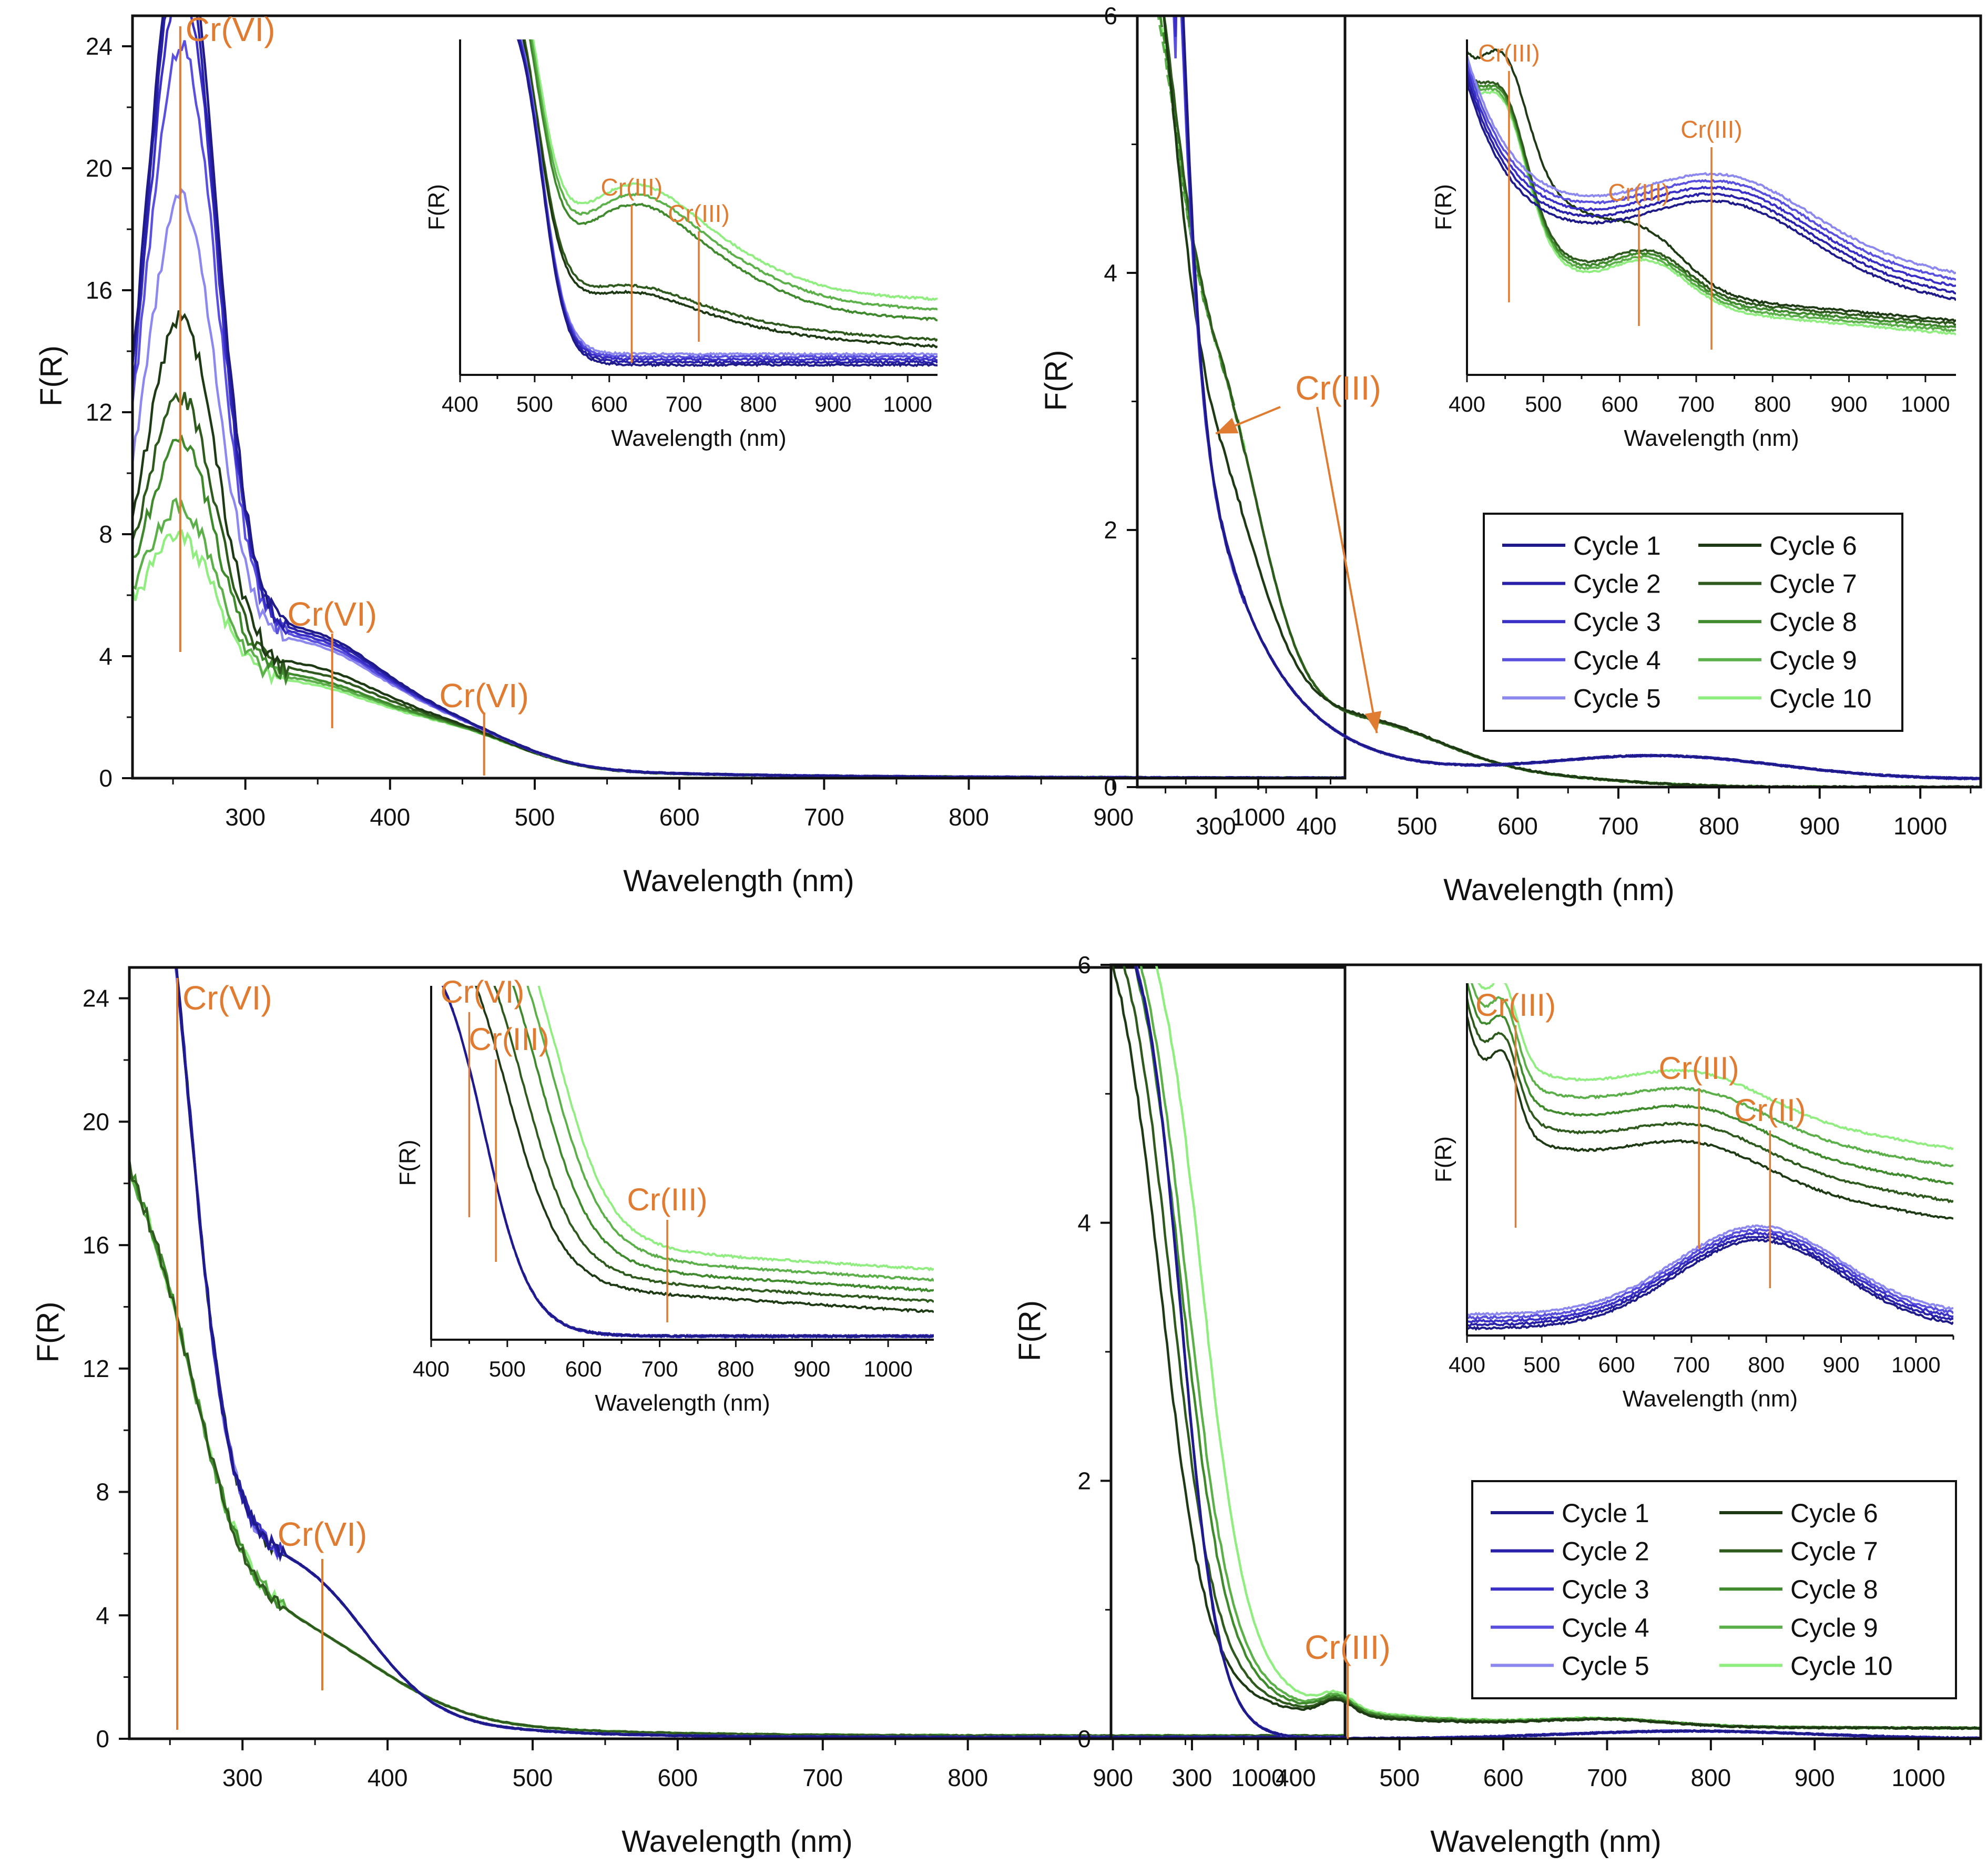 The image size is (1987, 1876). I want to click on inset-annotation-label: Cr(VI), so click(482, 992).